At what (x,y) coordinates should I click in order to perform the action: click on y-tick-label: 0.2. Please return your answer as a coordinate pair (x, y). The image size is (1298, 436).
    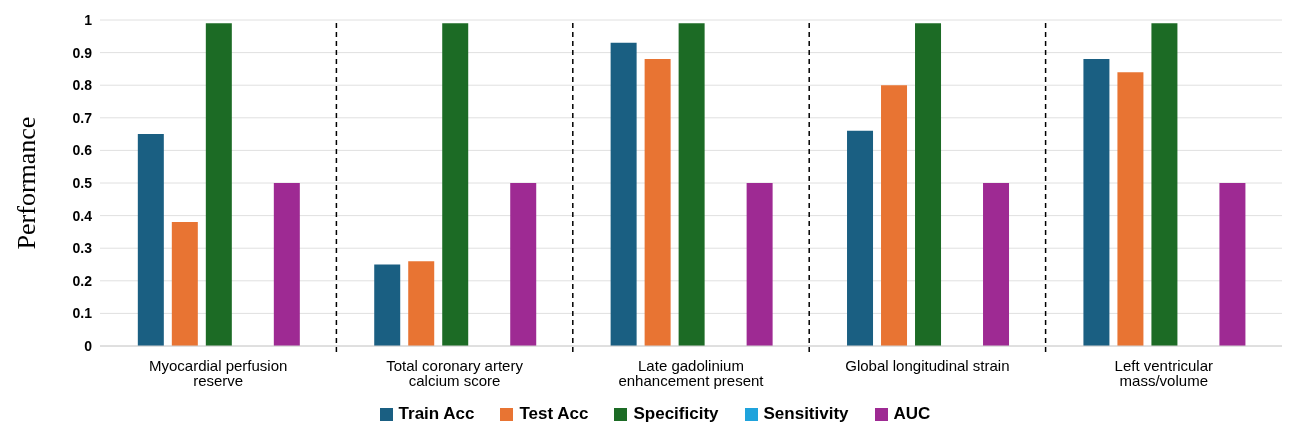
    Looking at the image, I should click on (82, 280).